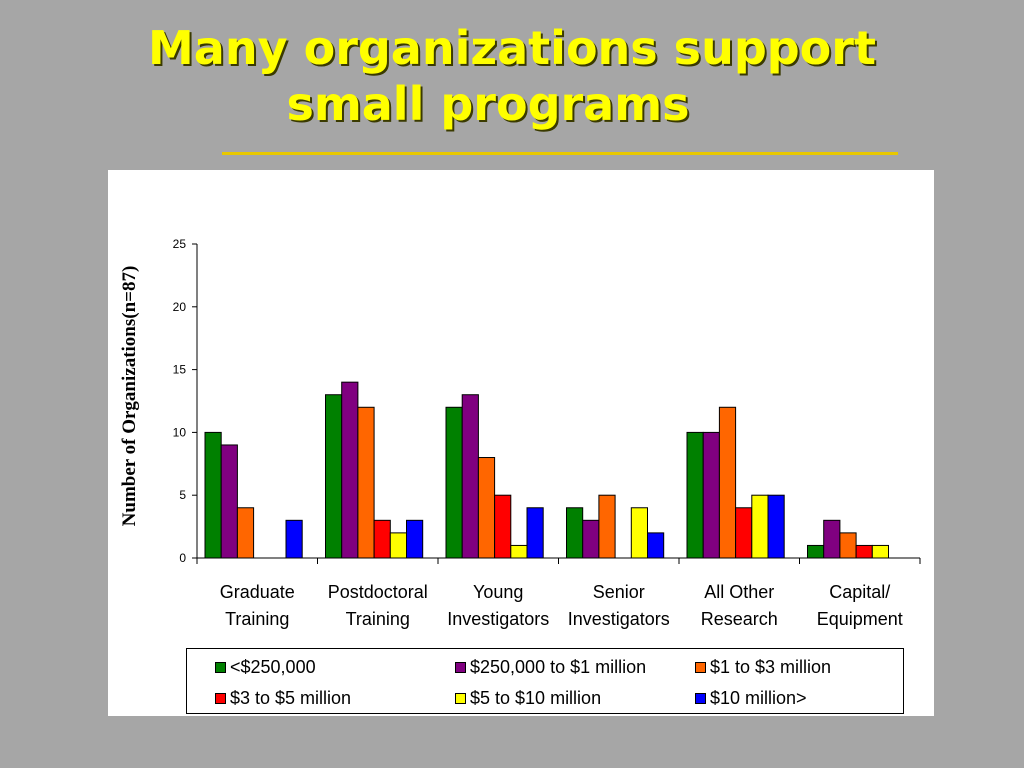 This screenshot has width=1024, height=768. What do you see at coordinates (180, 370) in the screenshot?
I see `y-tick-label: 15` at bounding box center [180, 370].